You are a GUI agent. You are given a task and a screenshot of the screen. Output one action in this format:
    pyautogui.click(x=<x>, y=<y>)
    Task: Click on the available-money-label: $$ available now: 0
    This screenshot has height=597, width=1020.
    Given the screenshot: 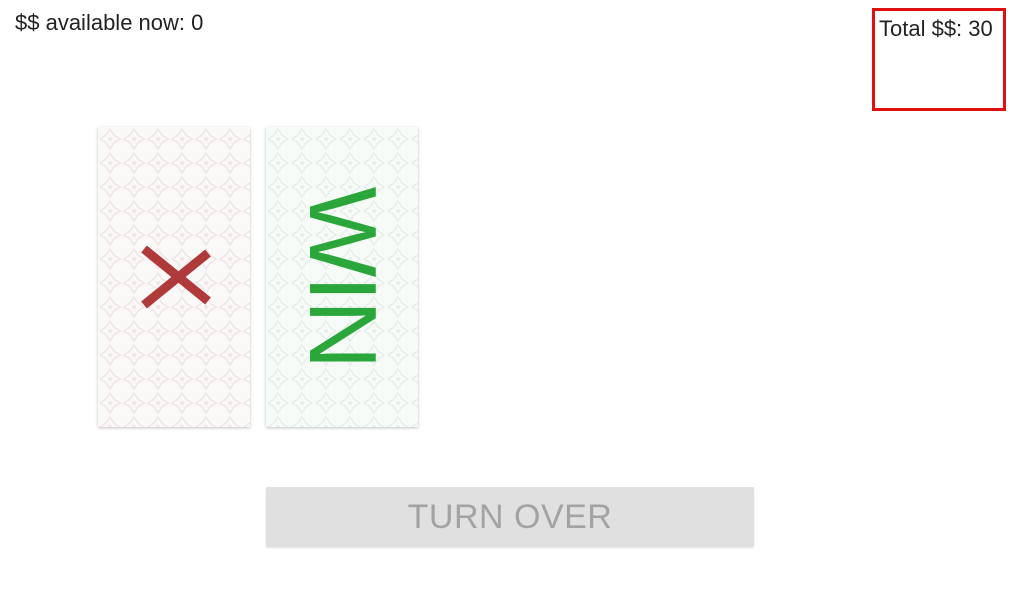 What is the action you would take?
    pyautogui.click(x=109, y=22)
    